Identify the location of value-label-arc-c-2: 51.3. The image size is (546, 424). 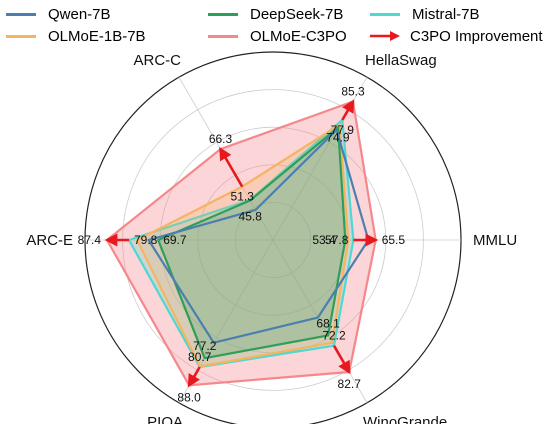
(243, 197).